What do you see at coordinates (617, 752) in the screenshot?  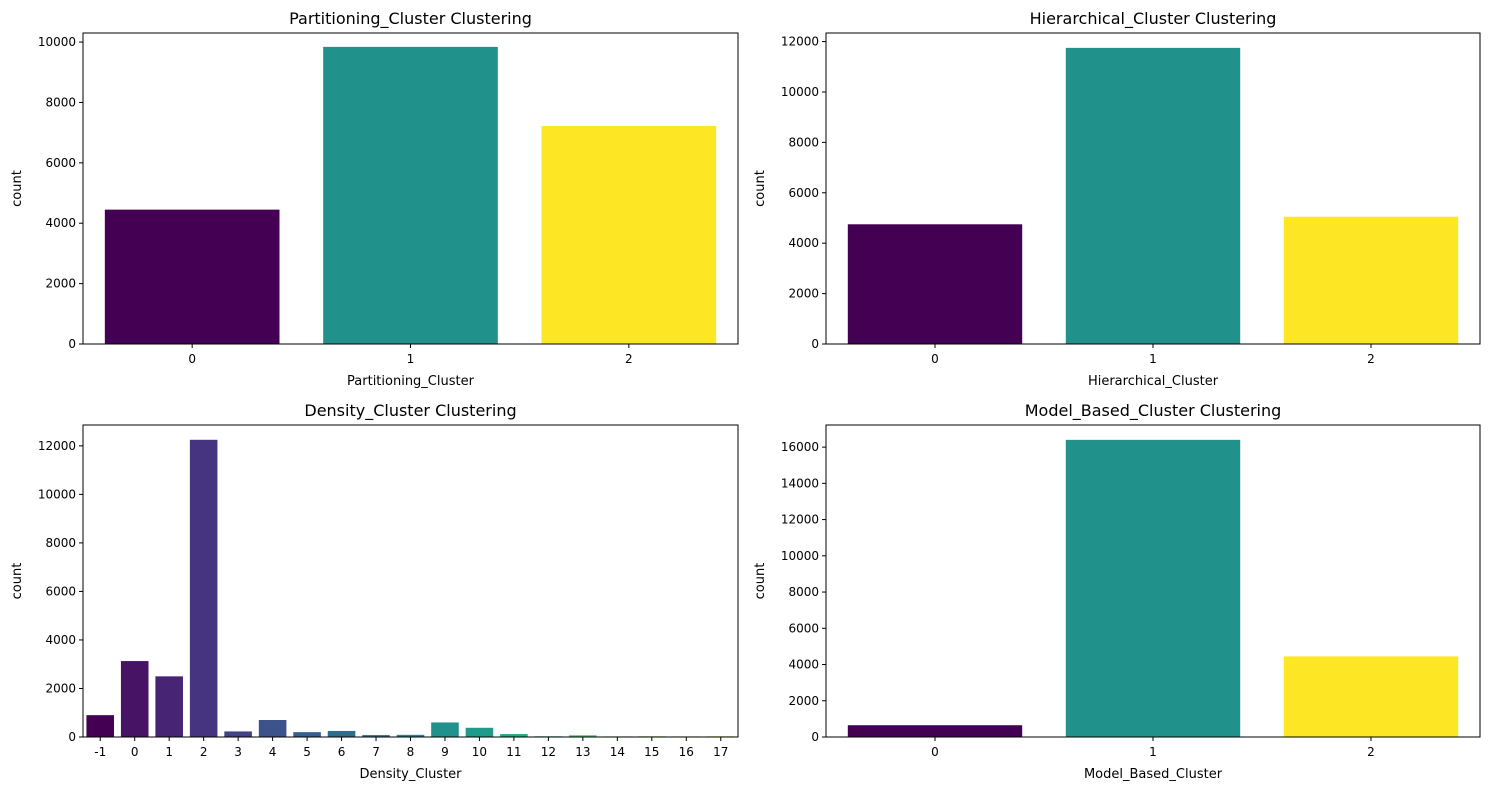 I see `x-tick-label: 14` at bounding box center [617, 752].